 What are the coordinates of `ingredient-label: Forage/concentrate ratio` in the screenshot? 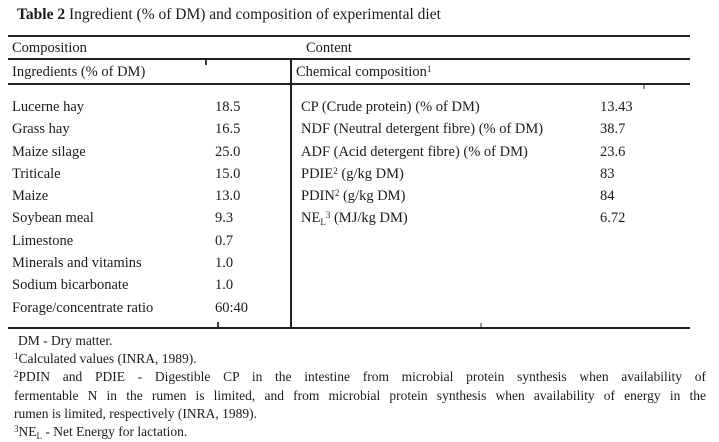 It's located at (83, 307).